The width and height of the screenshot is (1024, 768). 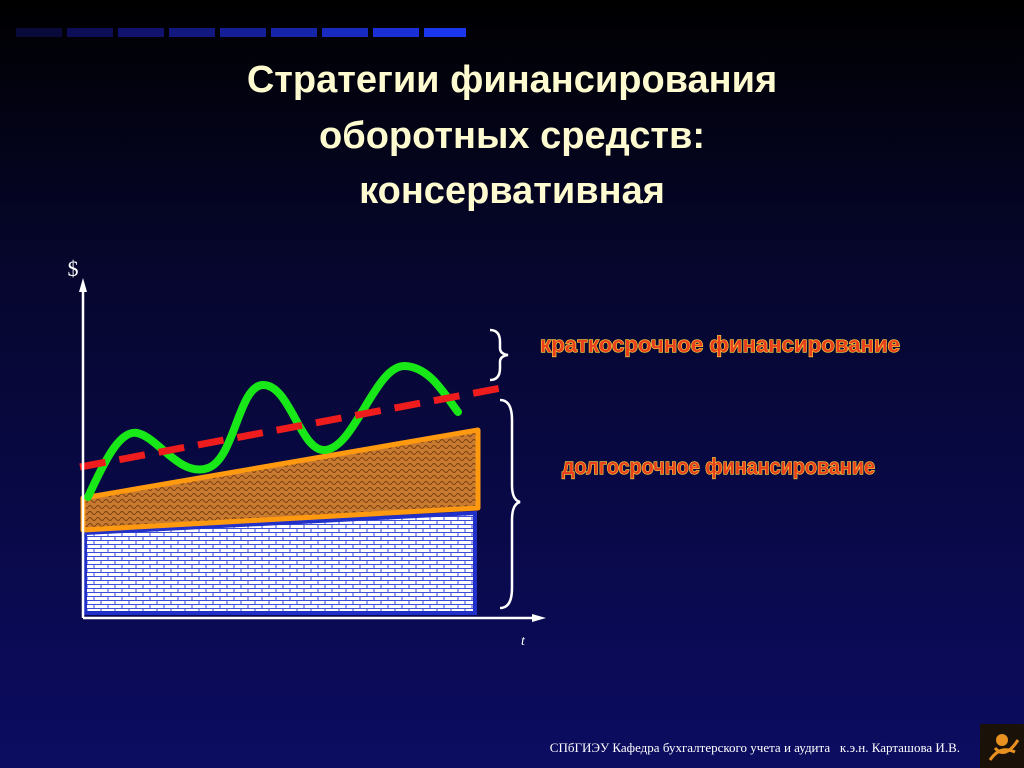 What do you see at coordinates (1002, 746) in the screenshot?
I see `logo` at bounding box center [1002, 746].